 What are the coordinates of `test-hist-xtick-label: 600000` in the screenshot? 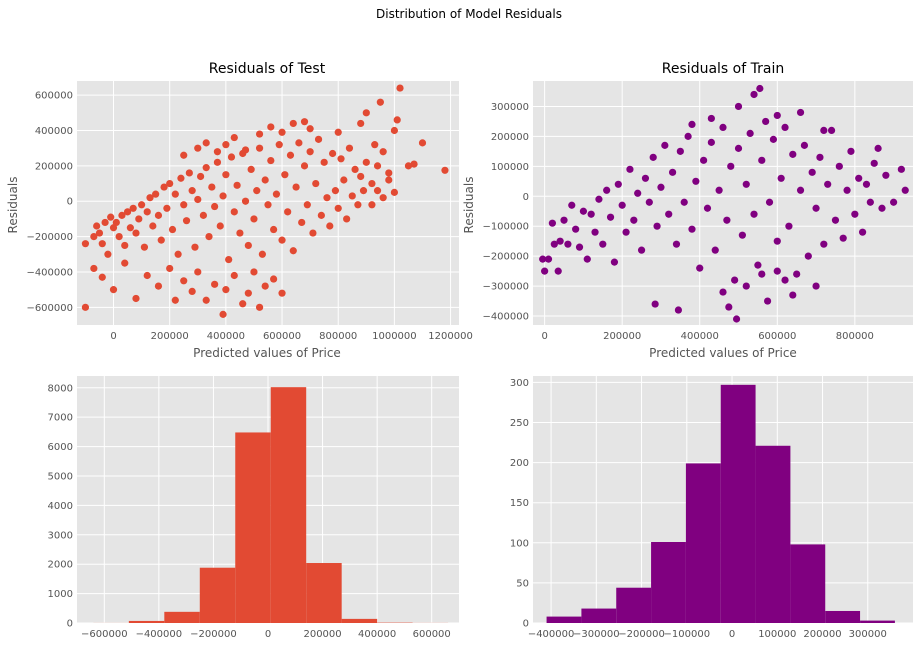 It's located at (432, 634).